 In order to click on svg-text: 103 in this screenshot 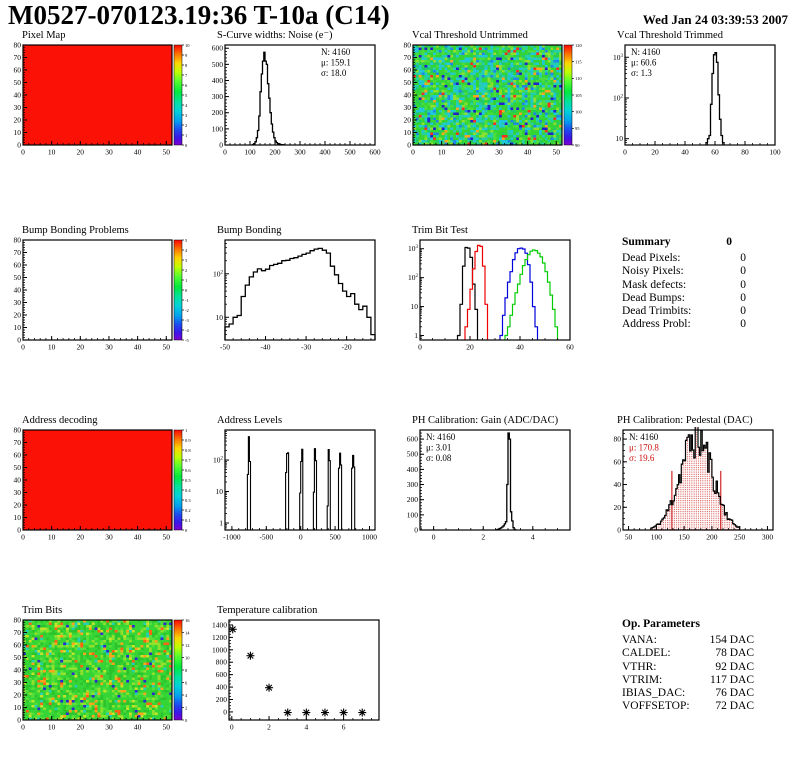, I will do `click(618, 57)`.